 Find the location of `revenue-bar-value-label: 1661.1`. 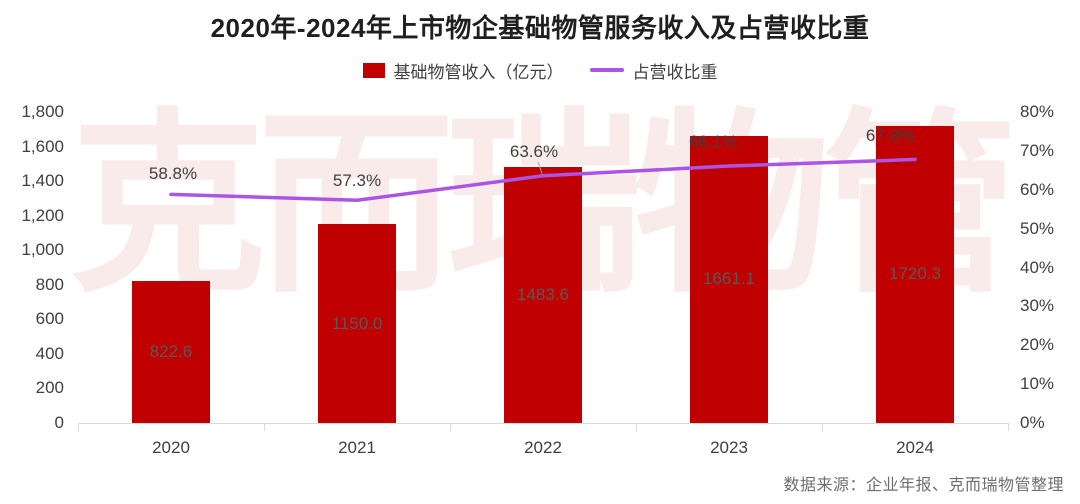

revenue-bar-value-label: 1661.1 is located at coordinates (729, 279).